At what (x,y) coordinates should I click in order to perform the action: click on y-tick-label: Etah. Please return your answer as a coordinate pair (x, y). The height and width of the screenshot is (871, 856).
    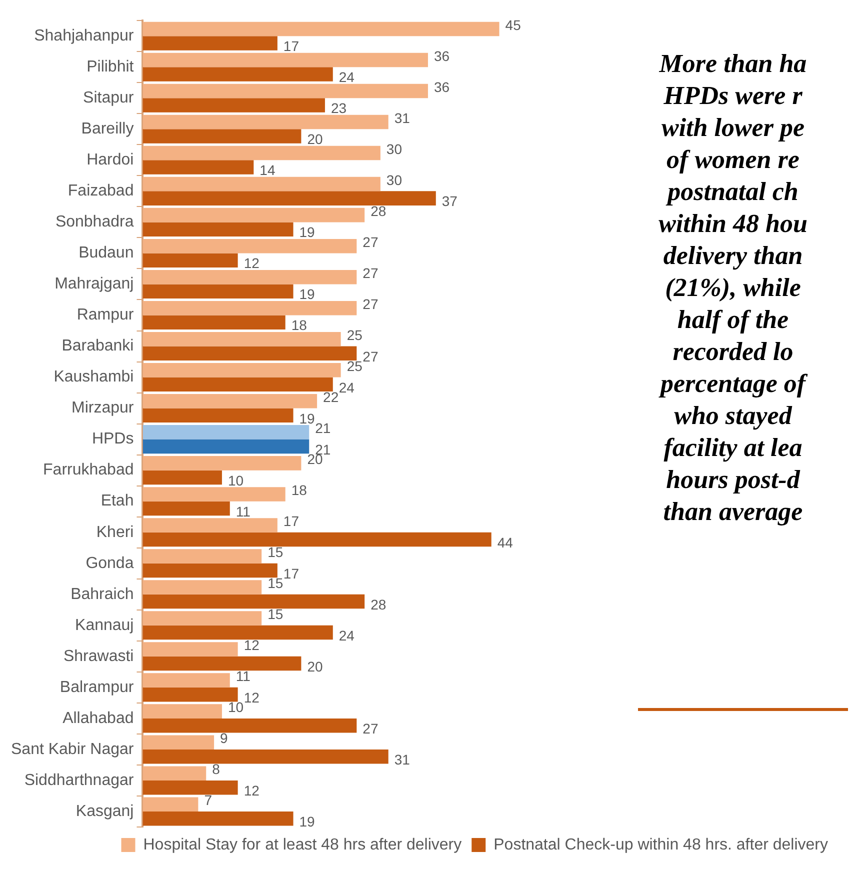
    Looking at the image, I should click on (117, 501).